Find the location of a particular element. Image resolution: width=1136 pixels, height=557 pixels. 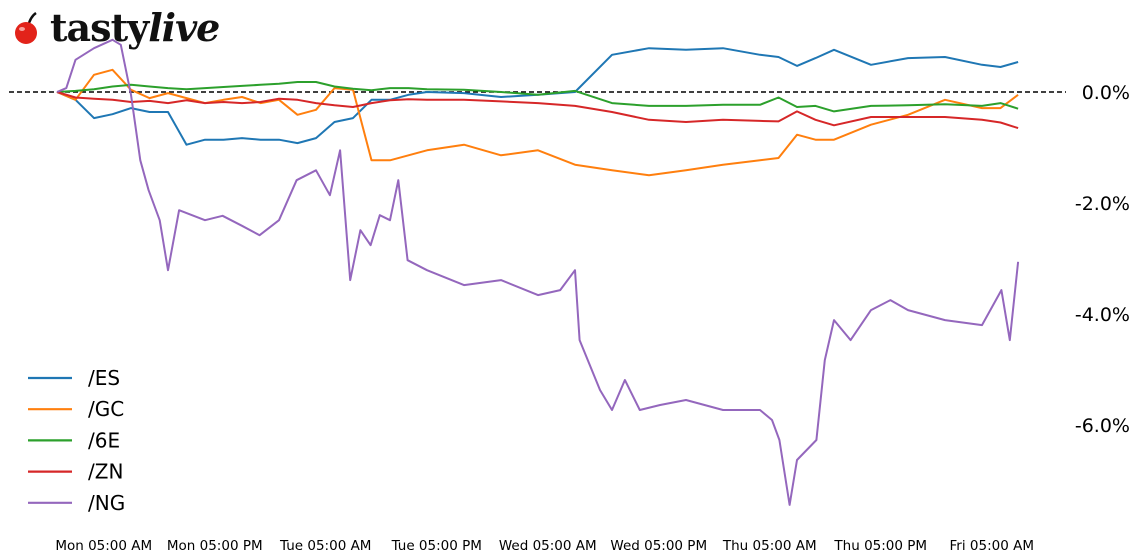

cherry-icon is located at coordinates (26, 27).